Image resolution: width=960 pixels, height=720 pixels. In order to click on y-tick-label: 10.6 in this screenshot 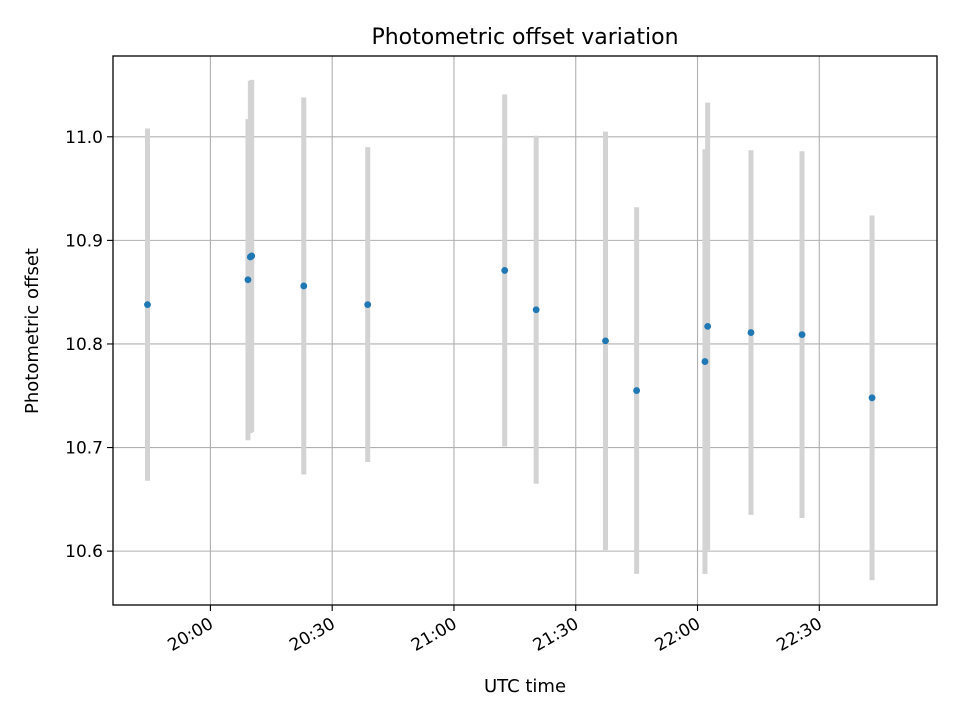, I will do `click(84, 552)`.